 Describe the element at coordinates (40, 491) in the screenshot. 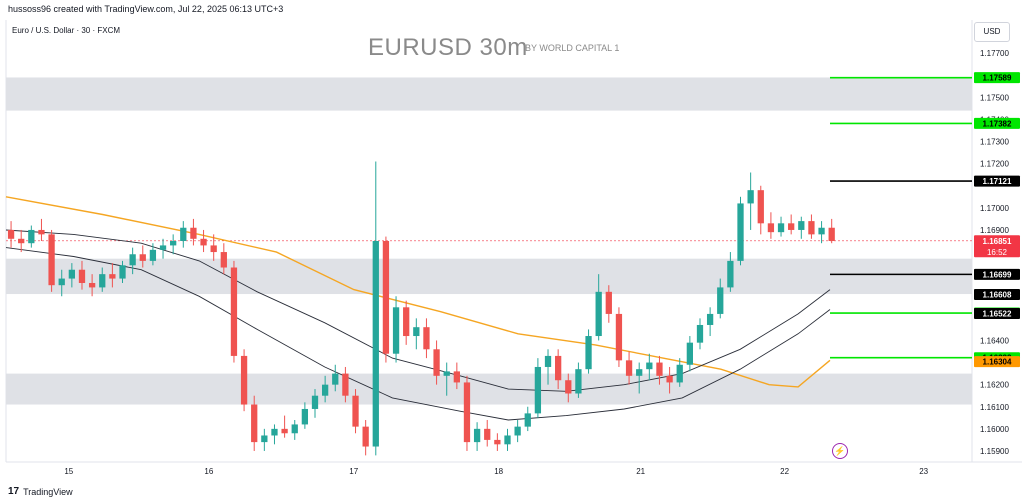

I see `footer-brand: 17 TradingView` at that location.